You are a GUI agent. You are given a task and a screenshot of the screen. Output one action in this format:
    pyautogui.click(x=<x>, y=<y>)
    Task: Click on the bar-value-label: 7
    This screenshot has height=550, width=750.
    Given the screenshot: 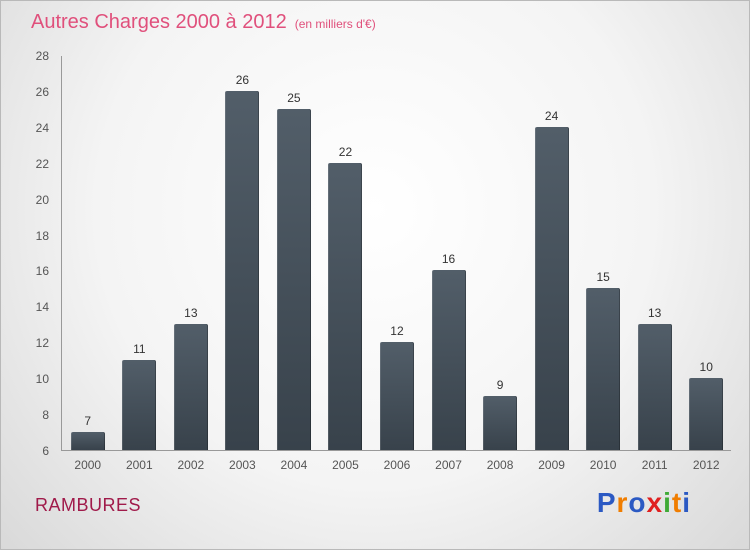 What is the action you would take?
    pyautogui.click(x=88, y=421)
    